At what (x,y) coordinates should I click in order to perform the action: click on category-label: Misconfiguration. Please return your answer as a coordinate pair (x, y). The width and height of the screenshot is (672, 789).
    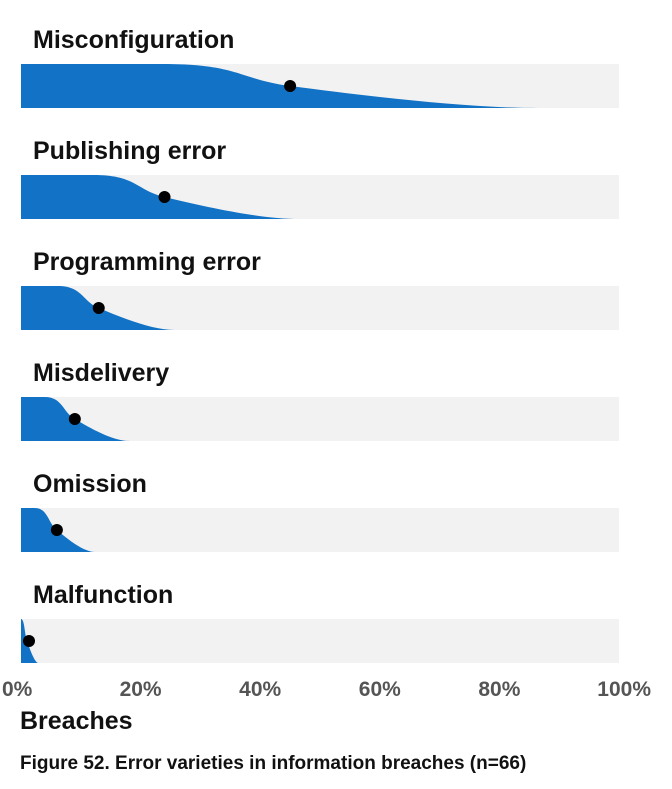
    Looking at the image, I should click on (133, 40).